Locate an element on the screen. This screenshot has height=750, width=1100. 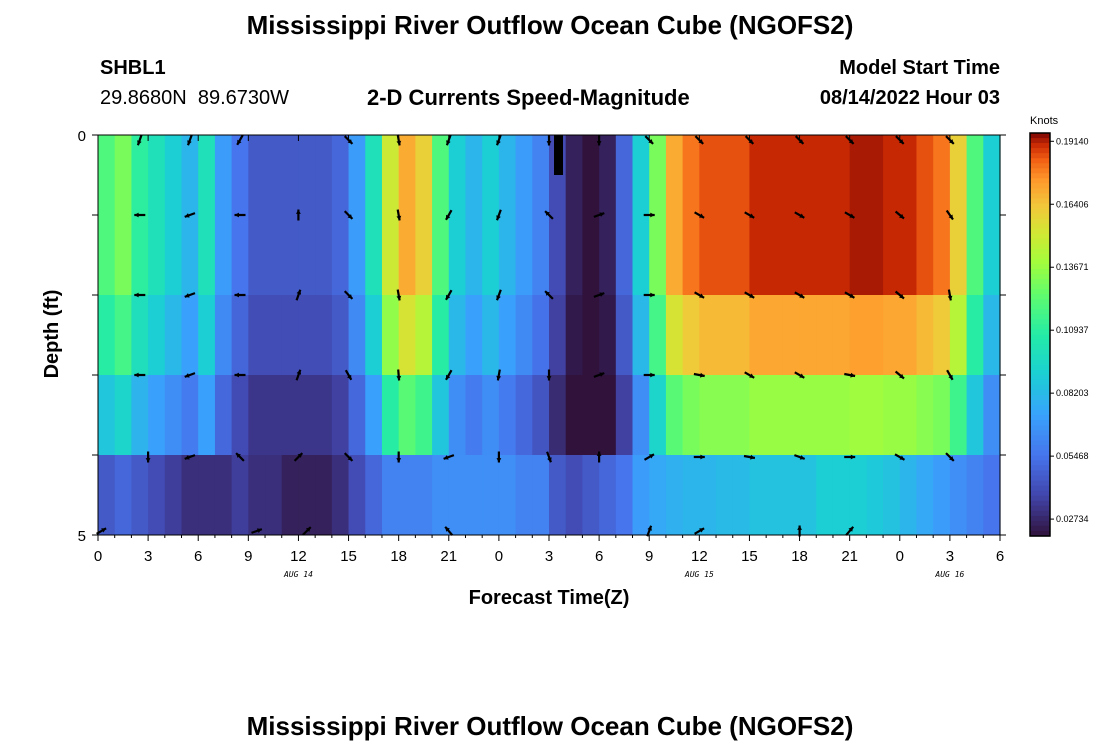
colorbar-tick-label: 0.05468 is located at coordinates (1072, 456).